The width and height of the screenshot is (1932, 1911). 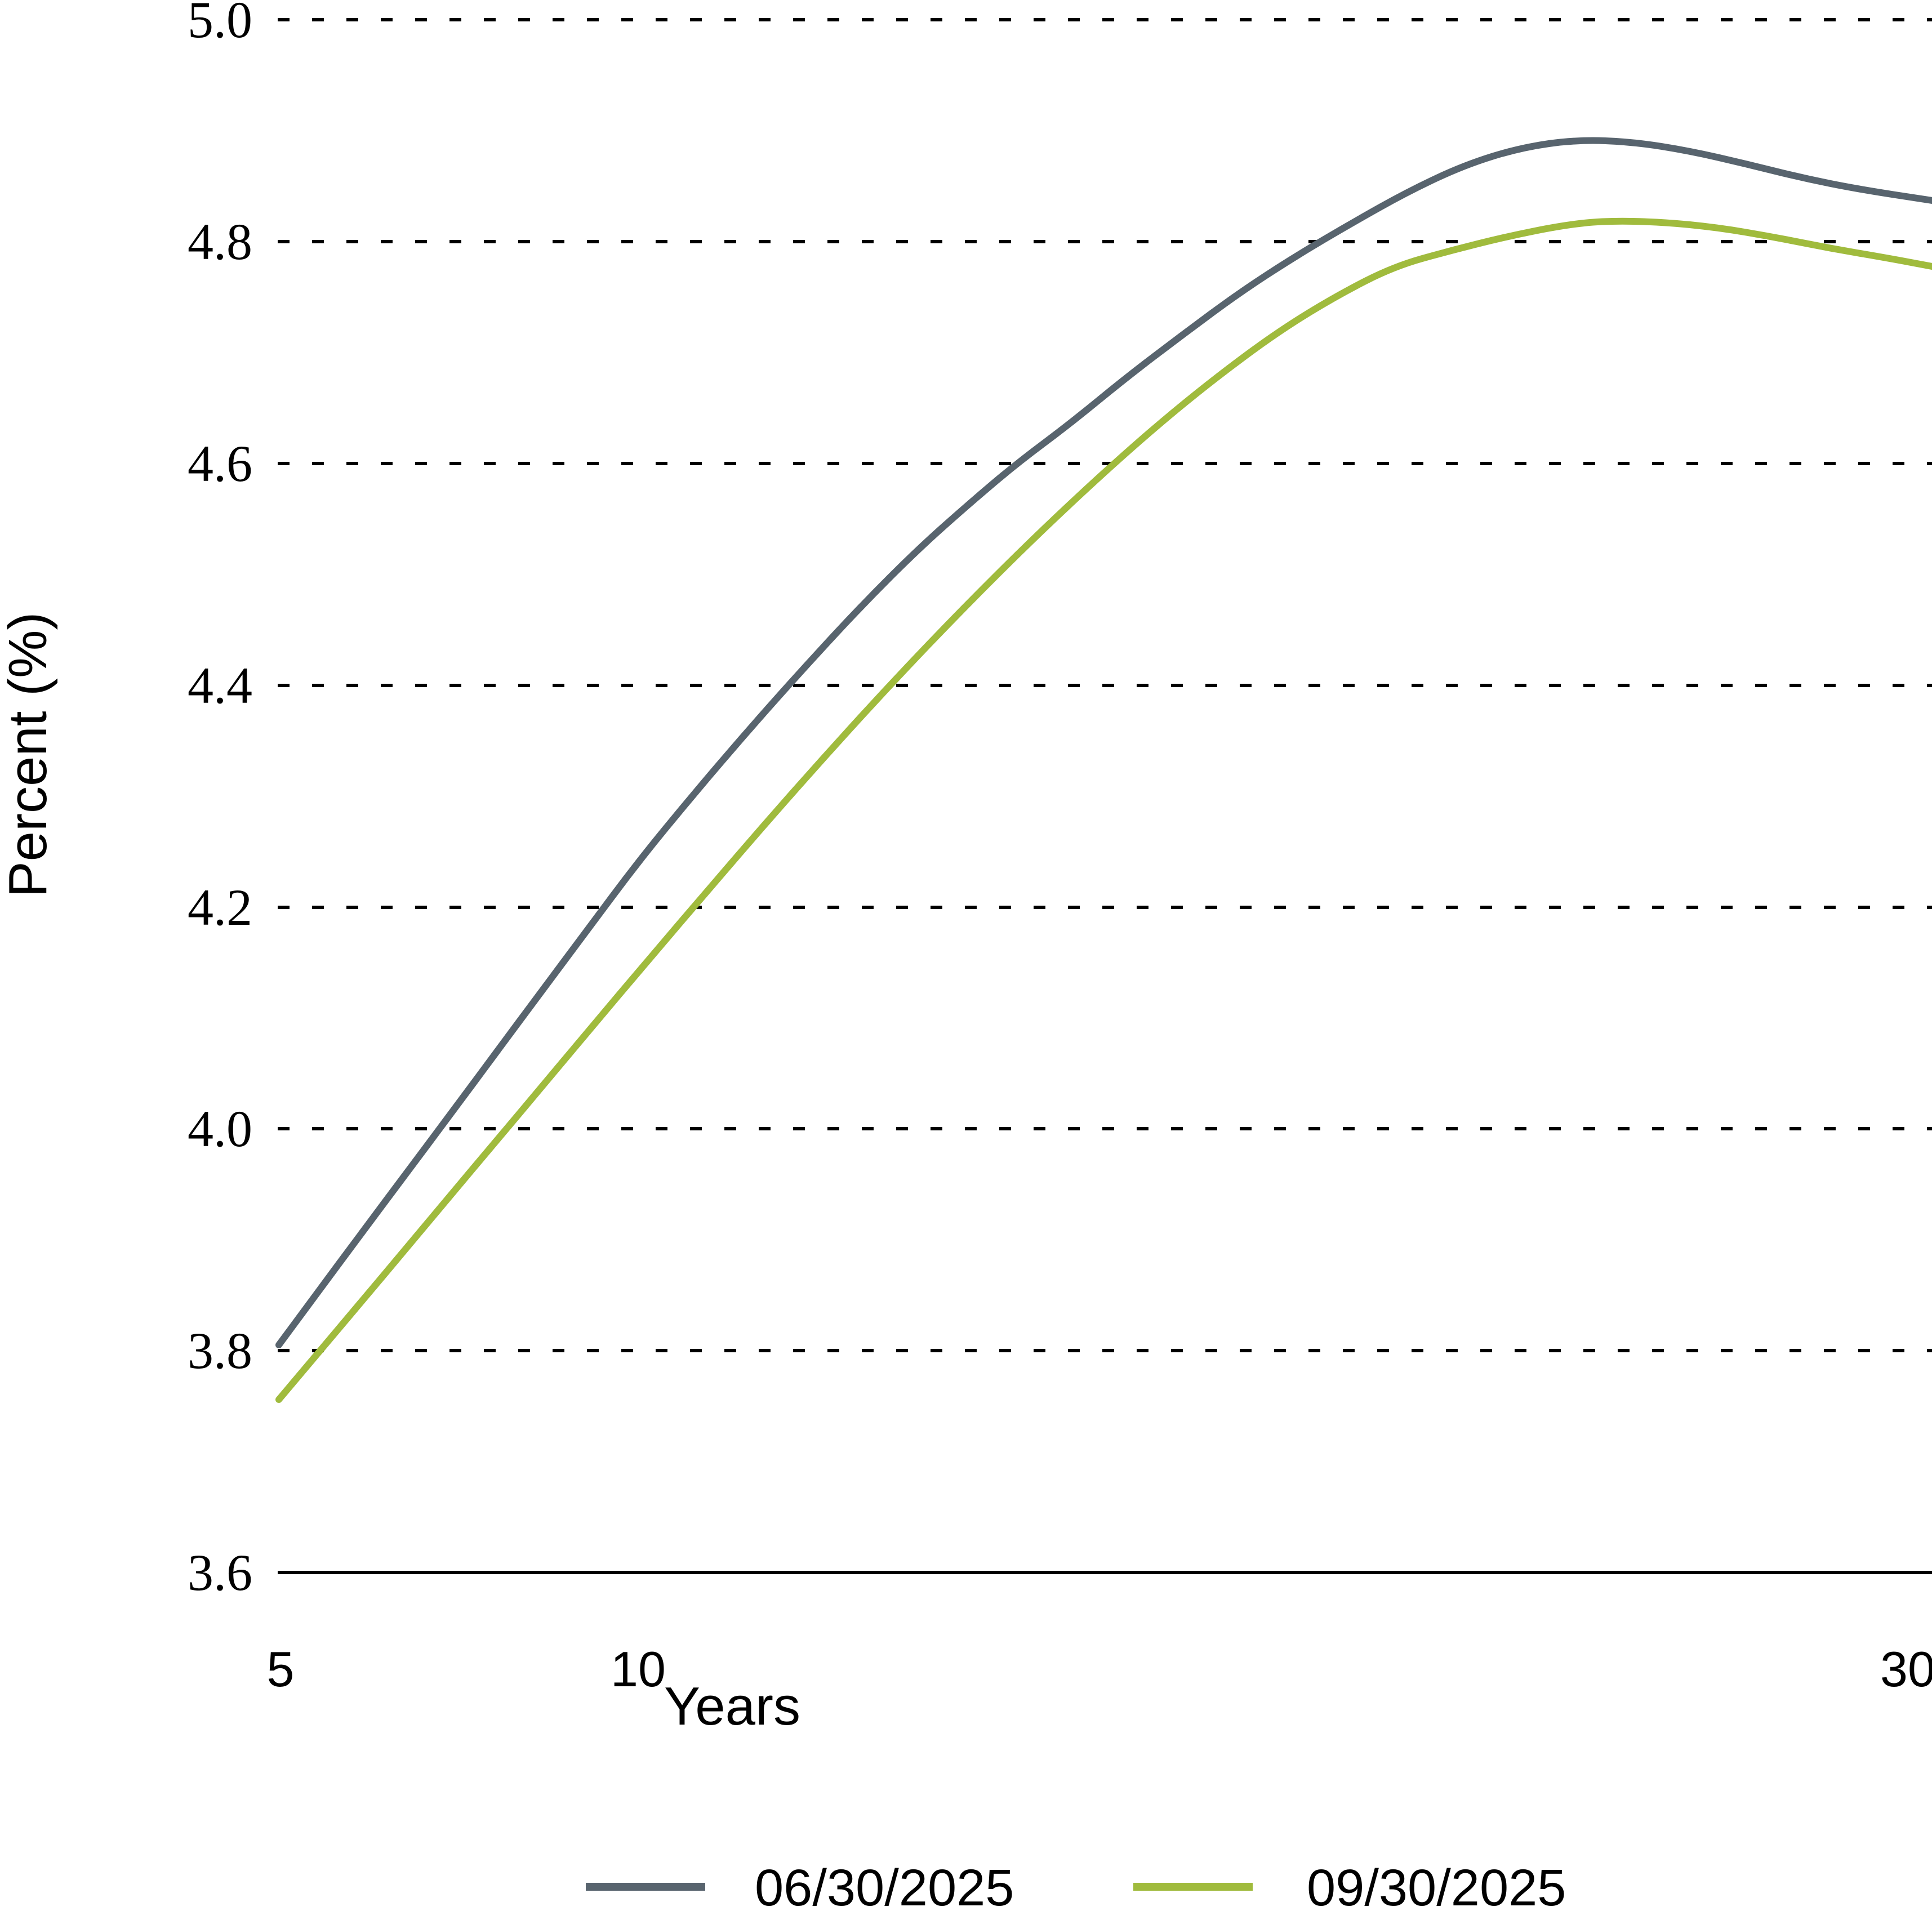 What do you see at coordinates (1436, 1885) in the screenshot?
I see `legend-item-1-label: 09/30/2025` at bounding box center [1436, 1885].